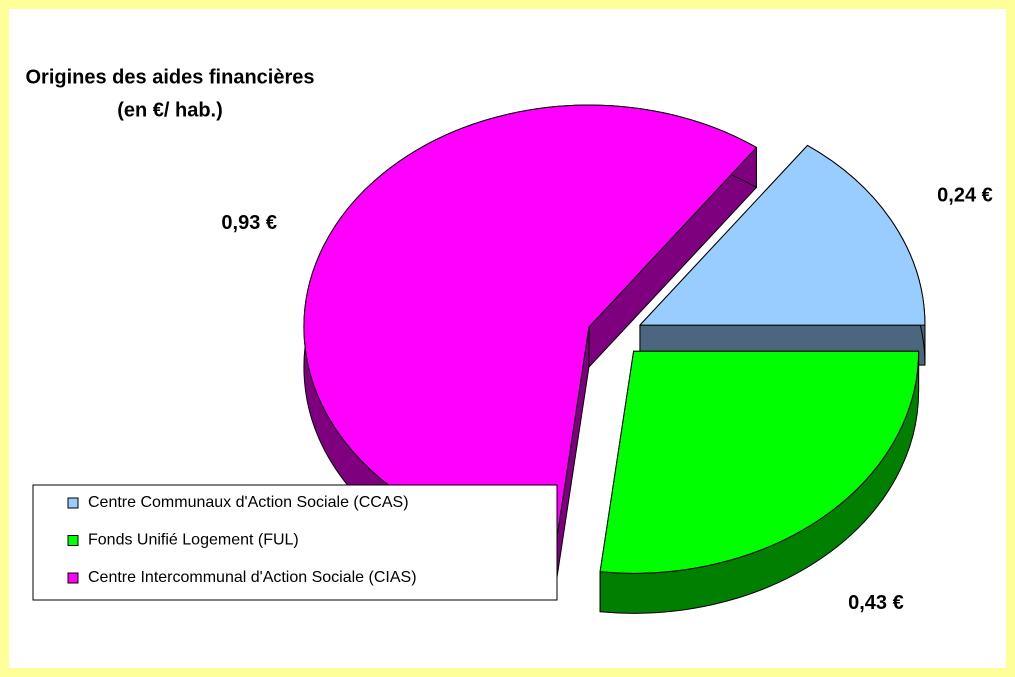 The width and height of the screenshot is (1015, 677). What do you see at coordinates (249, 223) in the screenshot?
I see `data-label: 0,93 €` at bounding box center [249, 223].